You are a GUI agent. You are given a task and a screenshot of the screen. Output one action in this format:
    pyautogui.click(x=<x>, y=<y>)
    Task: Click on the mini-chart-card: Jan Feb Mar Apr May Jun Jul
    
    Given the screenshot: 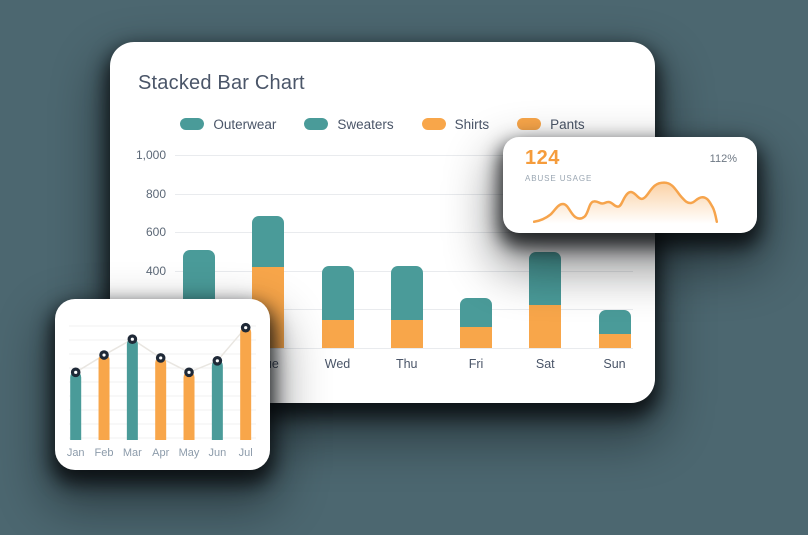 What is the action you would take?
    pyautogui.click(x=162, y=384)
    